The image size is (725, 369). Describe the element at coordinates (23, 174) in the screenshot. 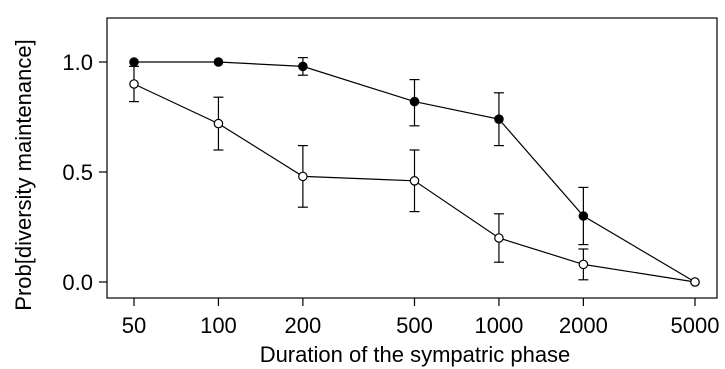

I see `y-axis-title: Prob[diversity maintenance]` at that location.